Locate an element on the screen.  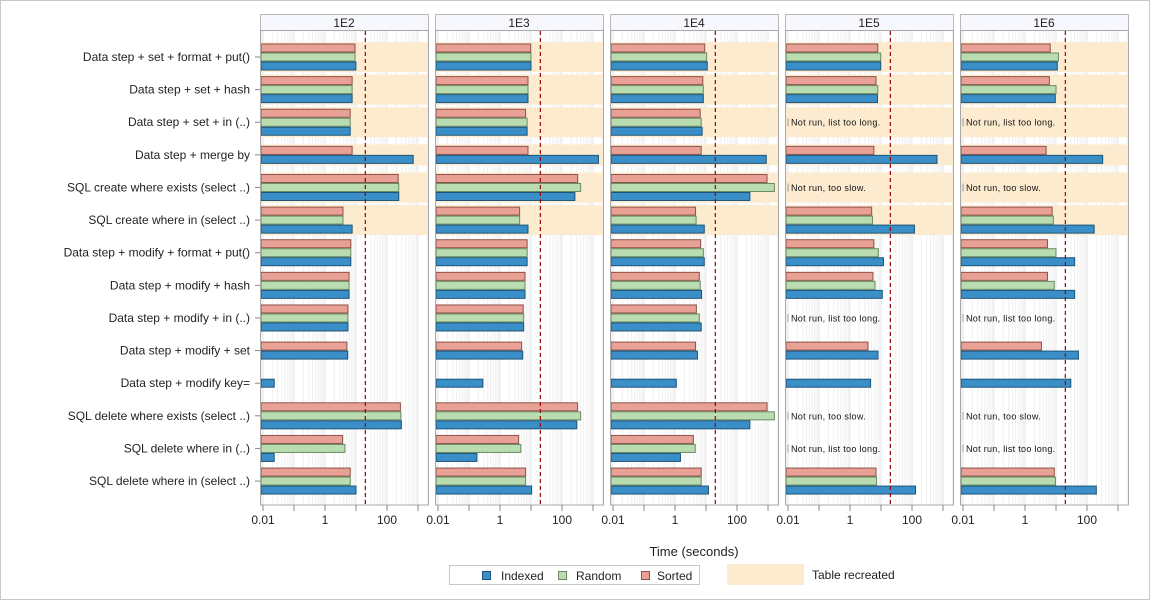
category-label: Data step + modify + set is located at coordinates (185, 351).